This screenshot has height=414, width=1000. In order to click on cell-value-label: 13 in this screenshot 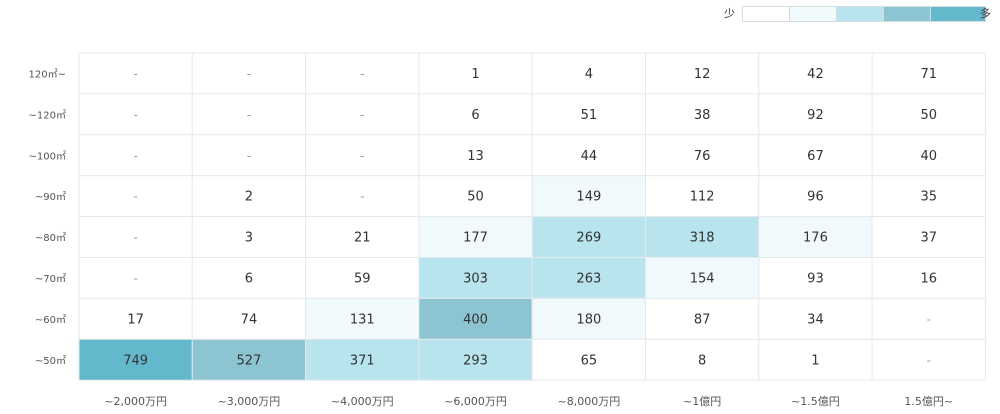, I will do `click(475, 156)`.